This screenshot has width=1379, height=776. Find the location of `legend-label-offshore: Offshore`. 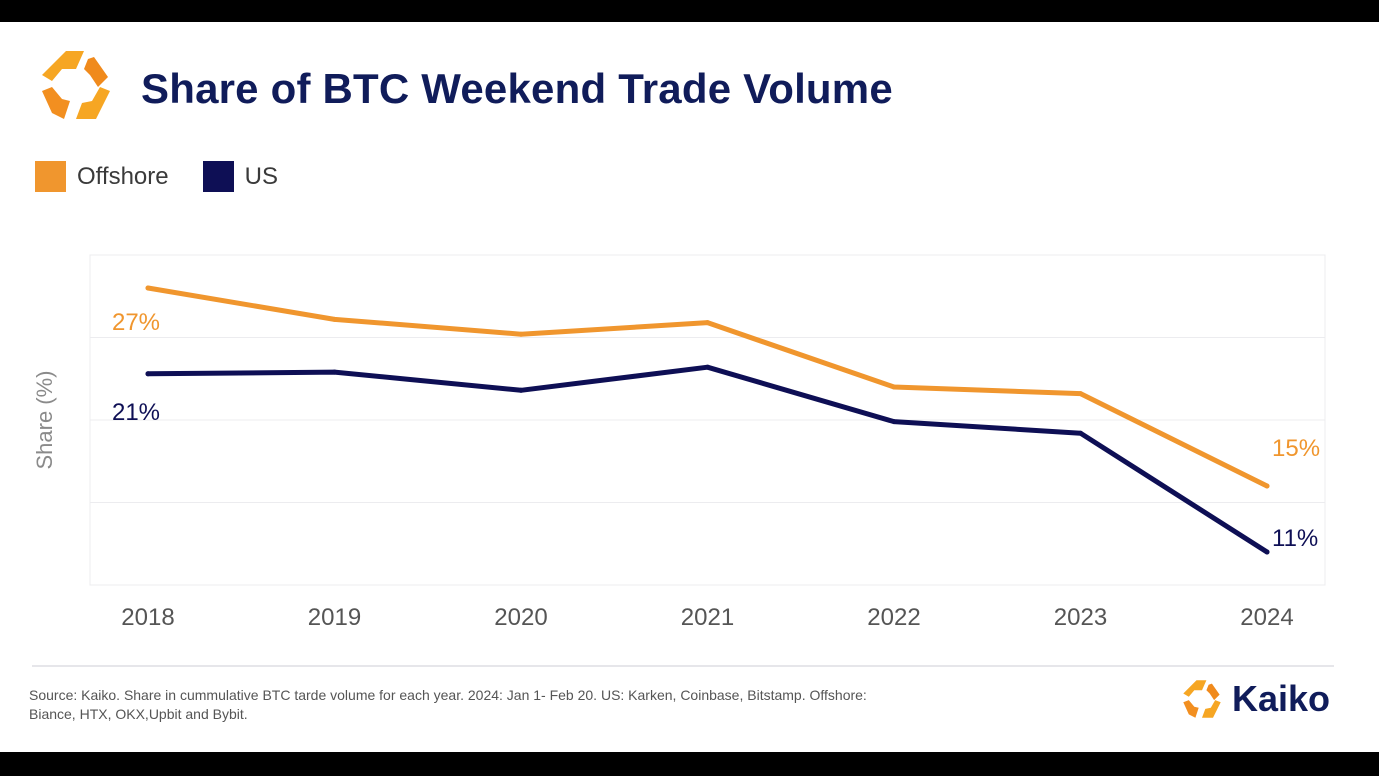

legend-label-offshore: Offshore is located at coordinates (123, 176).